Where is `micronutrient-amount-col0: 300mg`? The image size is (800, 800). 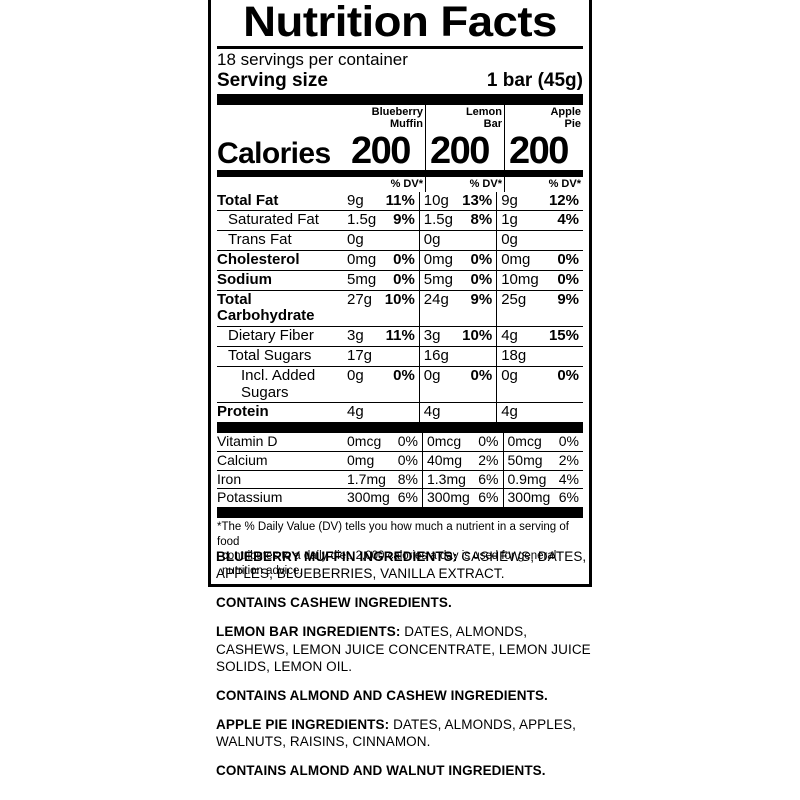
micronutrient-amount-col0: 300mg is located at coordinates (371, 497).